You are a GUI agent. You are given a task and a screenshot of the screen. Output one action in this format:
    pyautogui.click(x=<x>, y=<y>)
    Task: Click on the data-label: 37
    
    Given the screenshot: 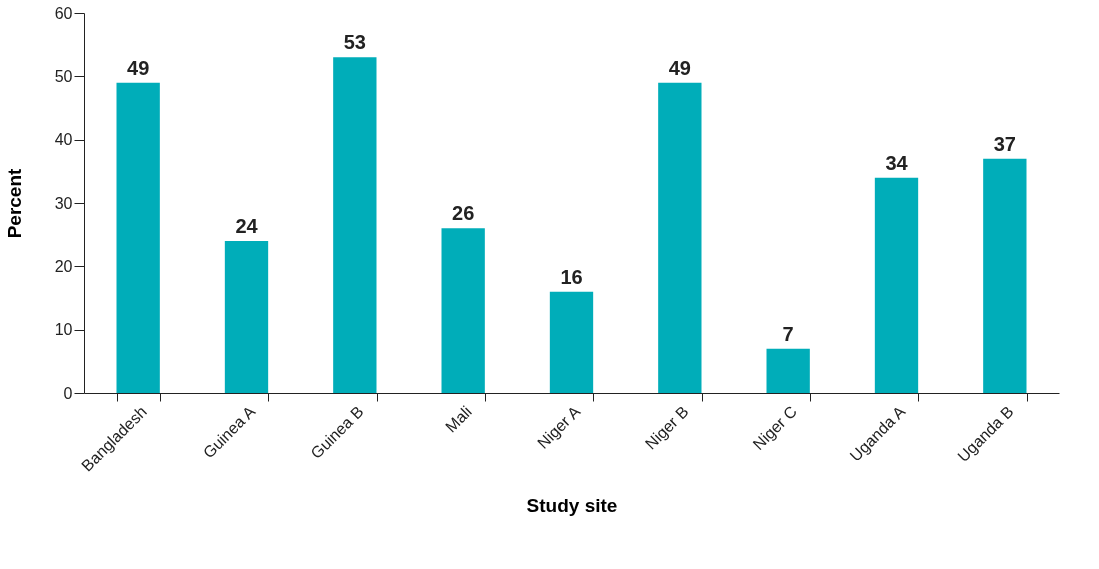 What is the action you would take?
    pyautogui.click(x=1004, y=143)
    